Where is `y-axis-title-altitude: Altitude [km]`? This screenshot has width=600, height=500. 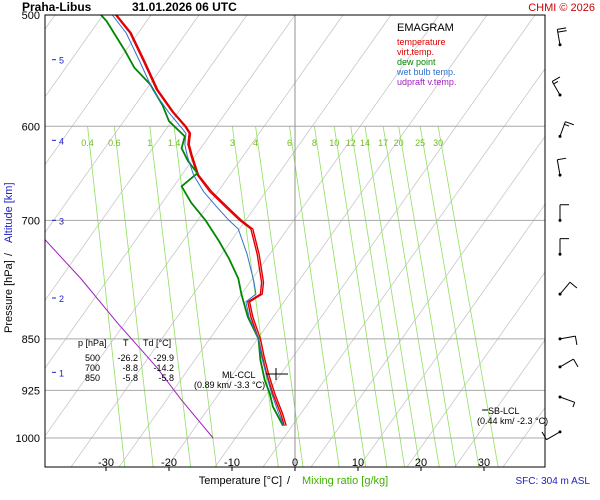
y-axis-title-altitude: Altitude [km] is located at coordinates (9, 212).